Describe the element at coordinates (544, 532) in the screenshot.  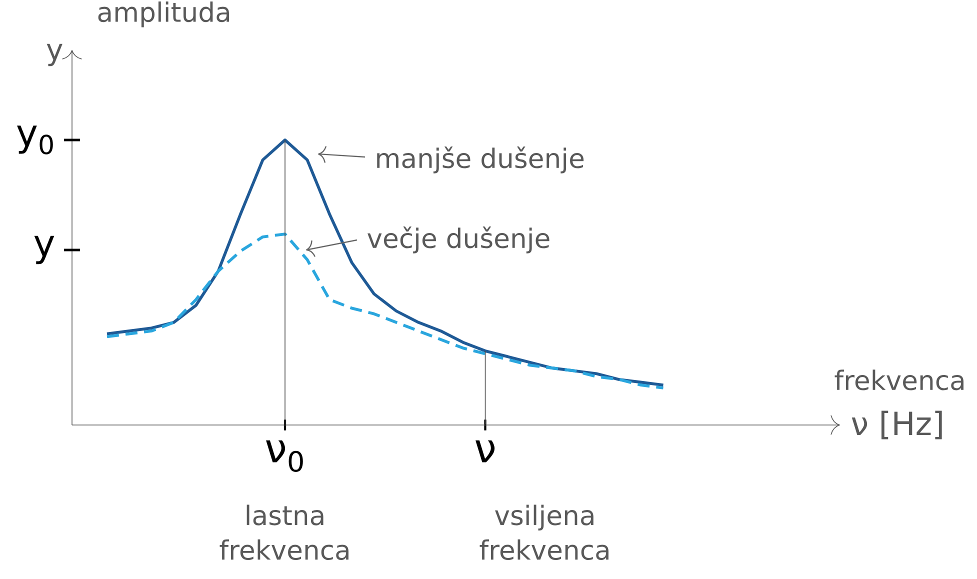
I see `text: vsiljena frekvenca` at that location.